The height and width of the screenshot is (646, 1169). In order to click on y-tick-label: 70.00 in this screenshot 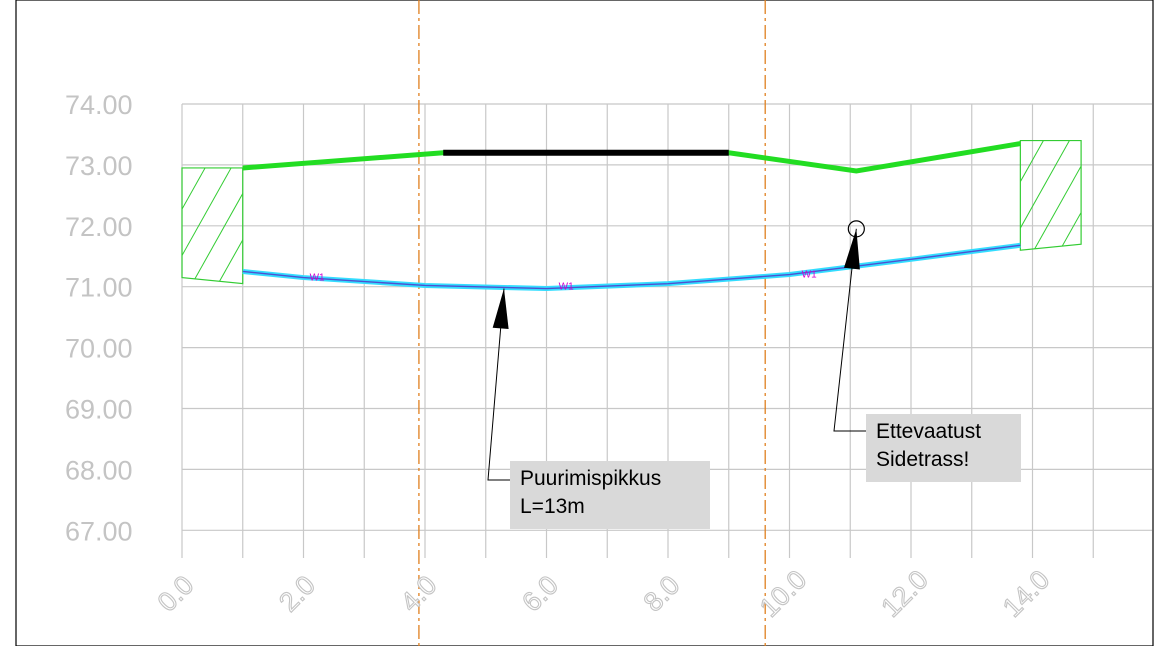, I will do `click(99, 349)`.